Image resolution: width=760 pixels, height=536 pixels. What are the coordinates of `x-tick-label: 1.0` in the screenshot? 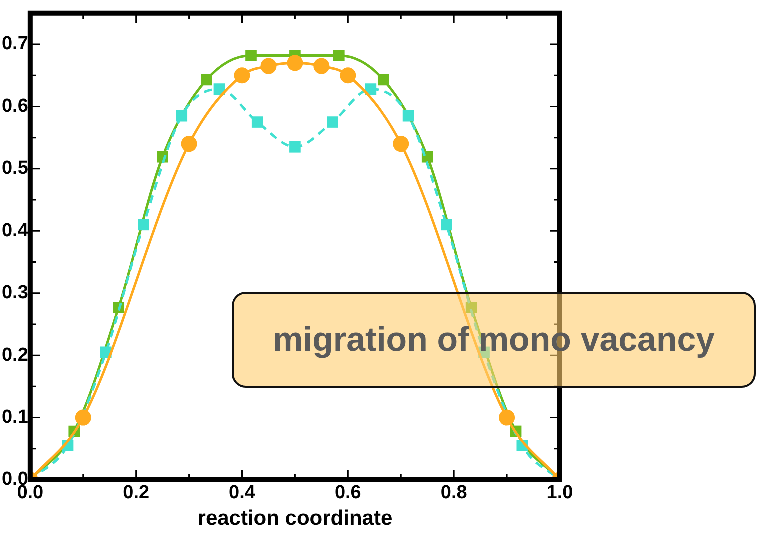 It's located at (560, 493).